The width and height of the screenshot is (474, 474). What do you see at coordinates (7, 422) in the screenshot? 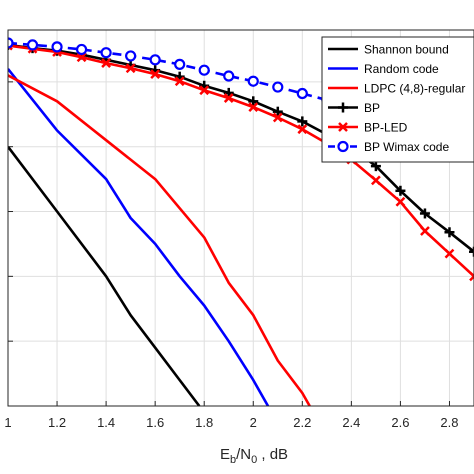
I see `x-tick-label: 1` at bounding box center [7, 422].